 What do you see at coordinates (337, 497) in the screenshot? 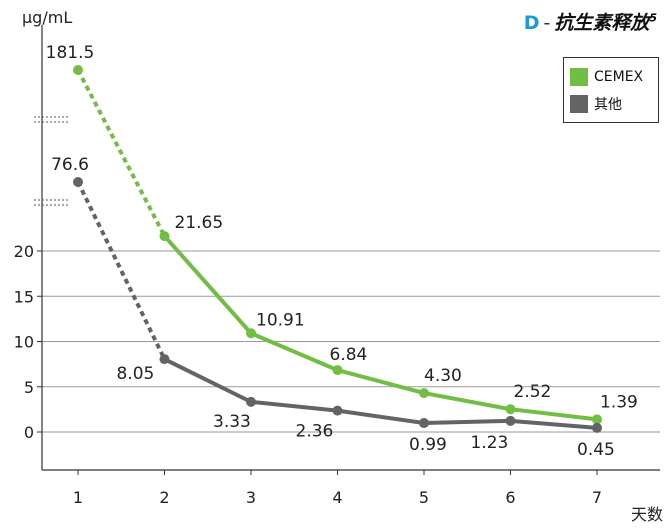
I see `x-tick-label-4: 4` at bounding box center [337, 497].